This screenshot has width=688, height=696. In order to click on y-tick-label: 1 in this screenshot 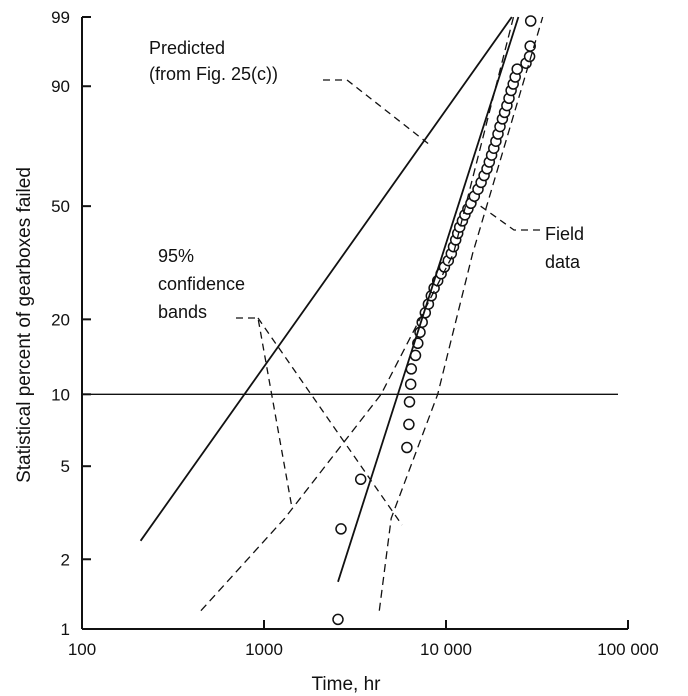, I will do `click(65, 629)`.